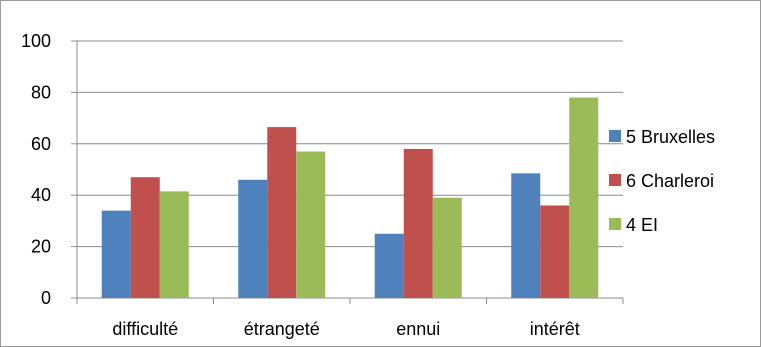  Describe the element at coordinates (418, 329) in the screenshot. I see `x-tick-label-2: ennui` at that location.